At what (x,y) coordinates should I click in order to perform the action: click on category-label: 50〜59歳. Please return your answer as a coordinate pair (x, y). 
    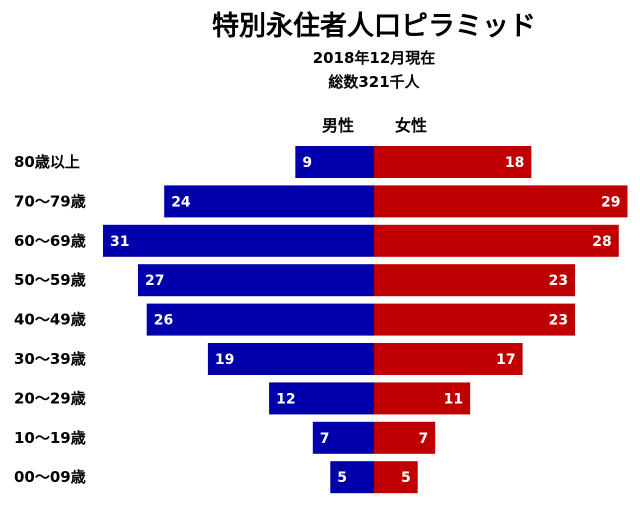
    Looking at the image, I should click on (50, 280).